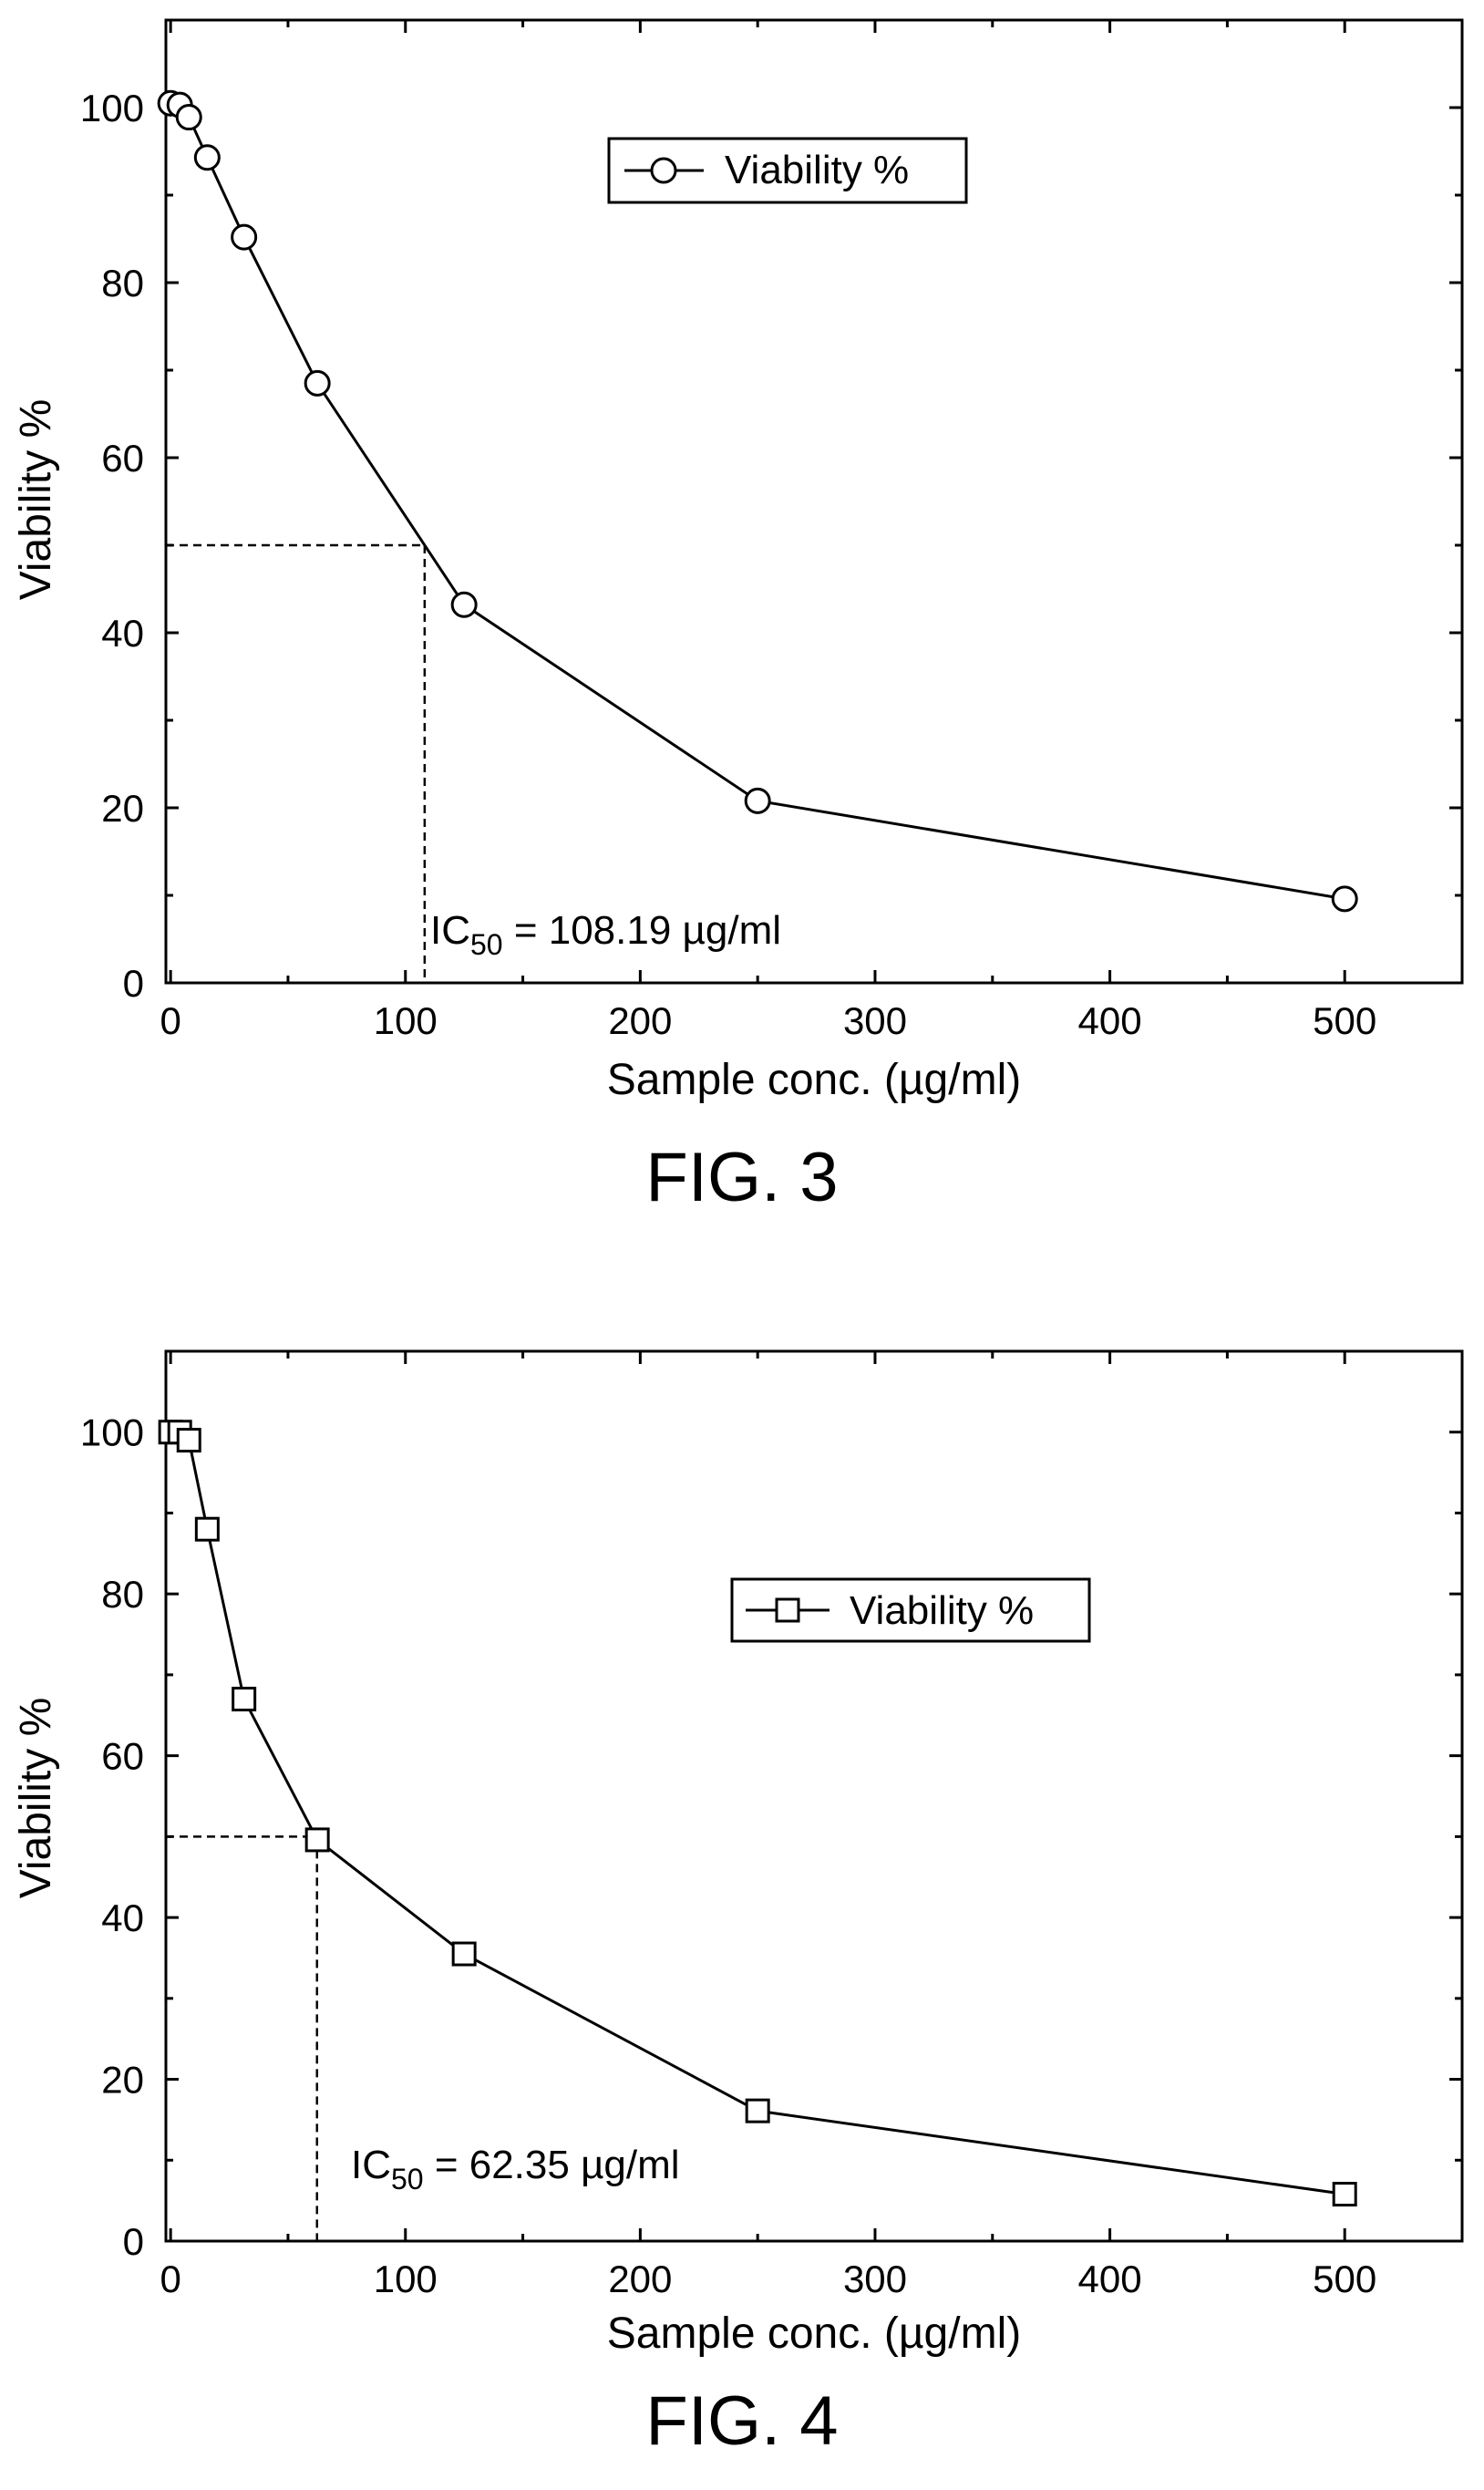  I want to click on figure-caption-fig4: FIG. 4, so click(742, 2421).